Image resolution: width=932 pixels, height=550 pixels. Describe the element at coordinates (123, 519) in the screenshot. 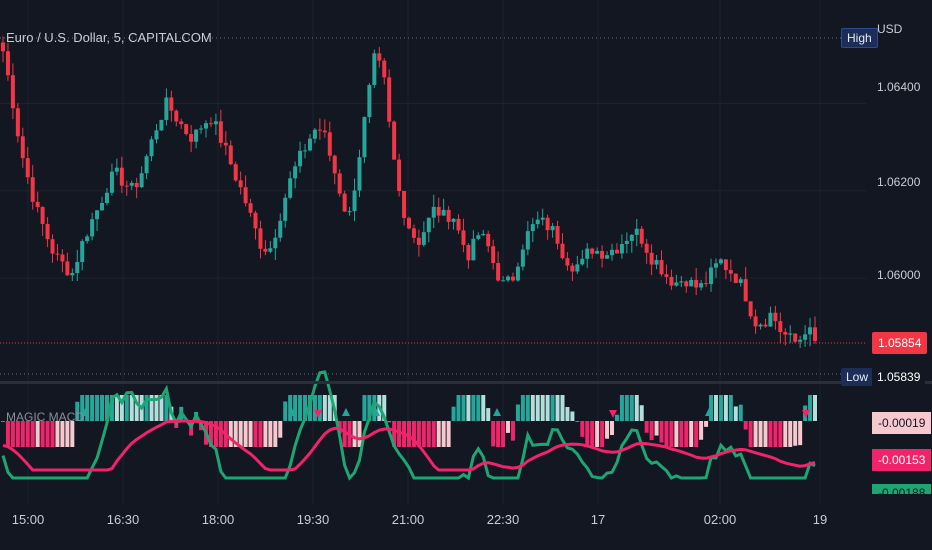

I see `time-tick: 16:30` at that location.